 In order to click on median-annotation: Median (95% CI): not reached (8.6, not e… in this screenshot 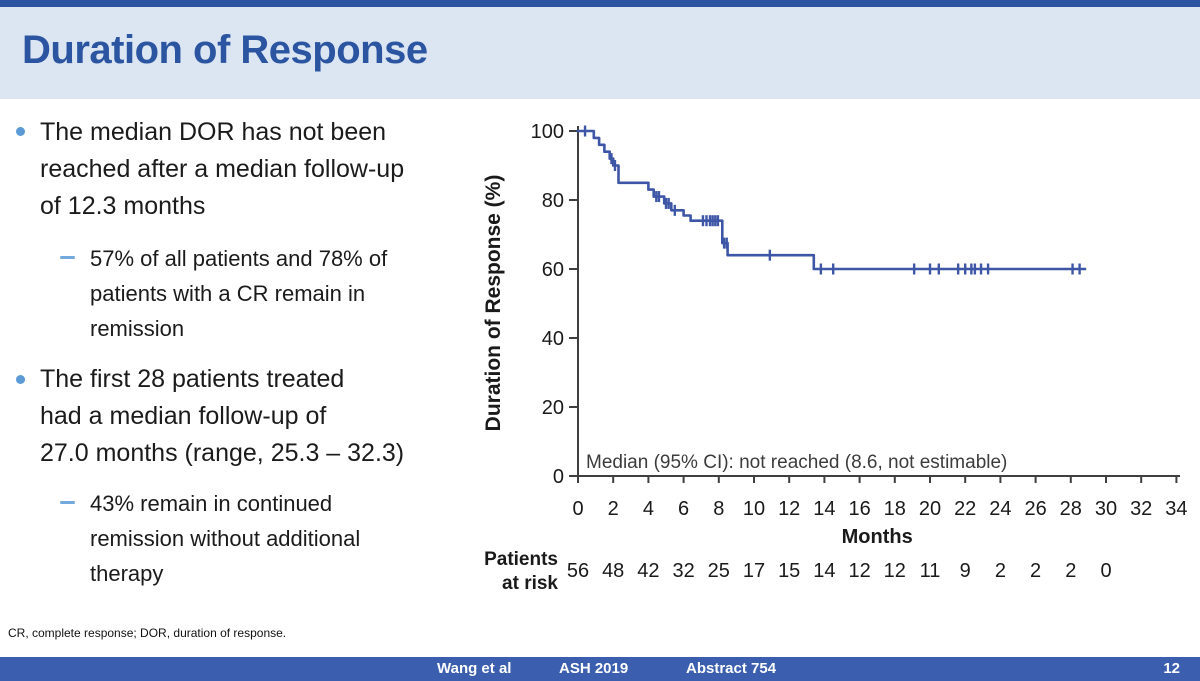, I will do `click(796, 462)`.